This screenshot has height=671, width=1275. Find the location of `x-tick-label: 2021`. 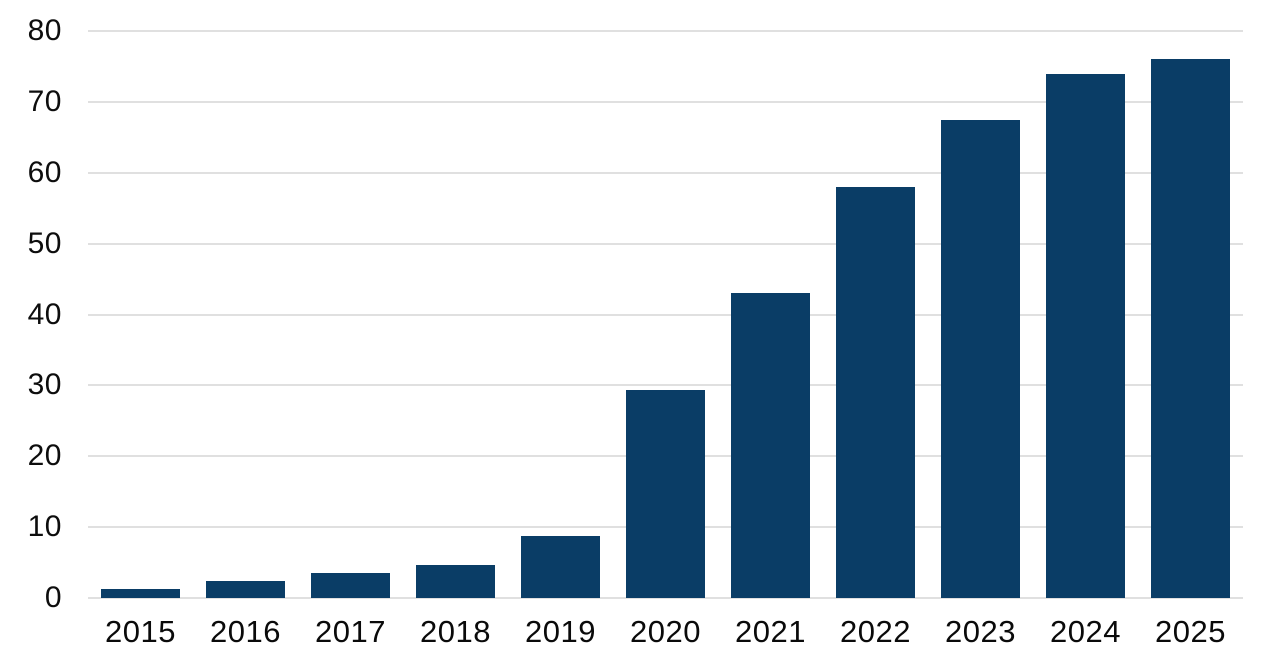

x-tick-label: 2021 is located at coordinates (770, 631).